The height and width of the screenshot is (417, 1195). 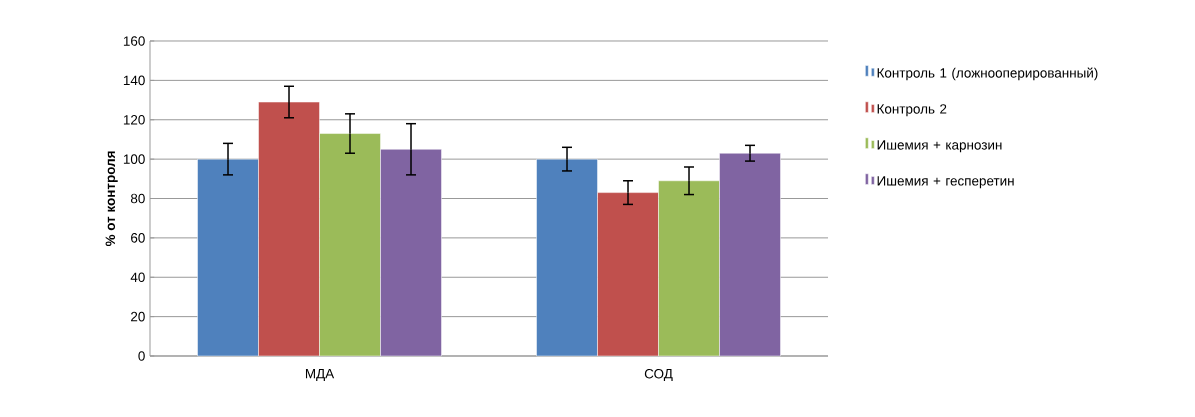 I want to click on x-tick-label: МДА, so click(x=320, y=374).